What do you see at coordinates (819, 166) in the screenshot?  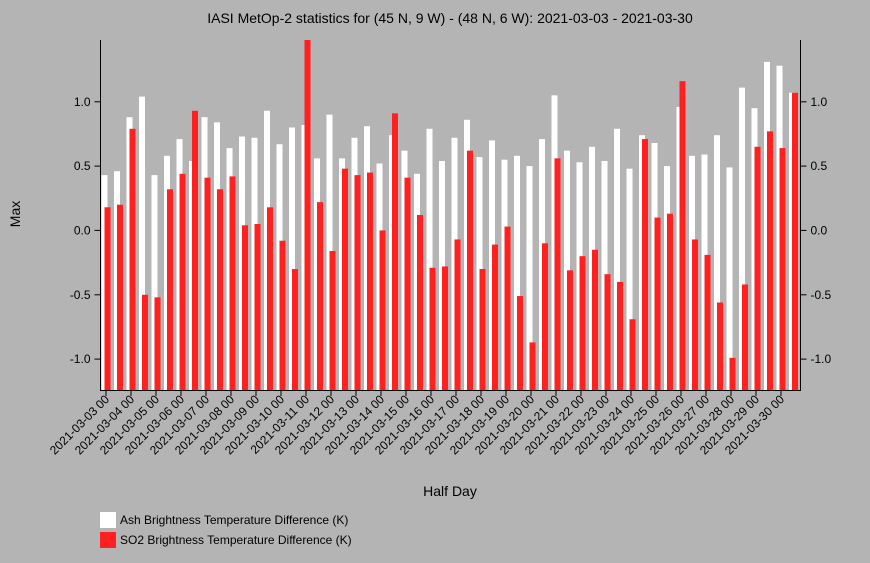 I see `y-tick-label-right: 0.5` at bounding box center [819, 166].